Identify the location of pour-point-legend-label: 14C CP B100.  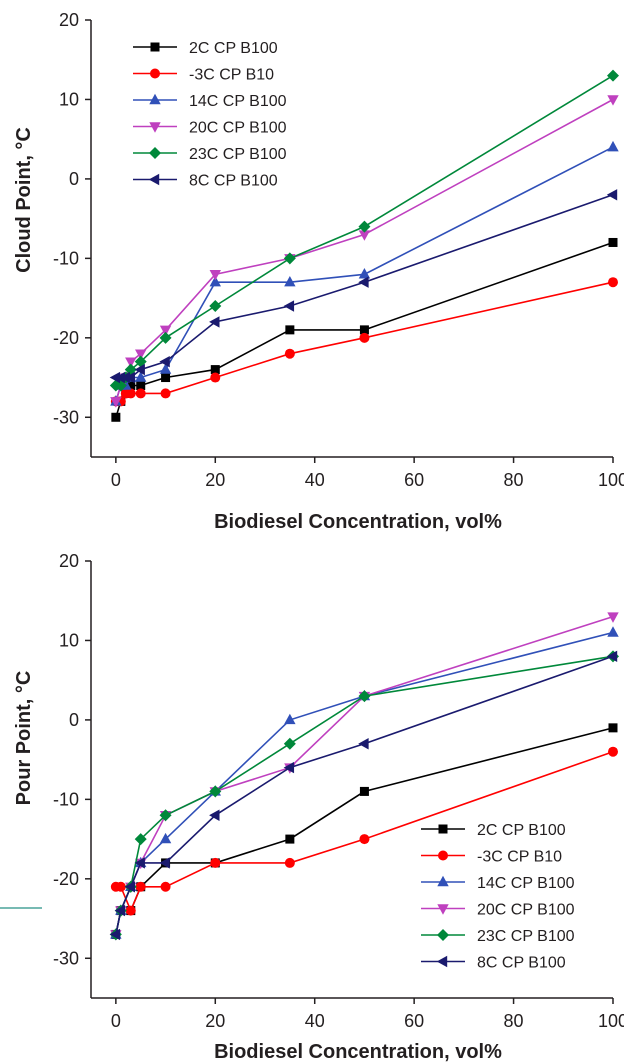
(526, 883).